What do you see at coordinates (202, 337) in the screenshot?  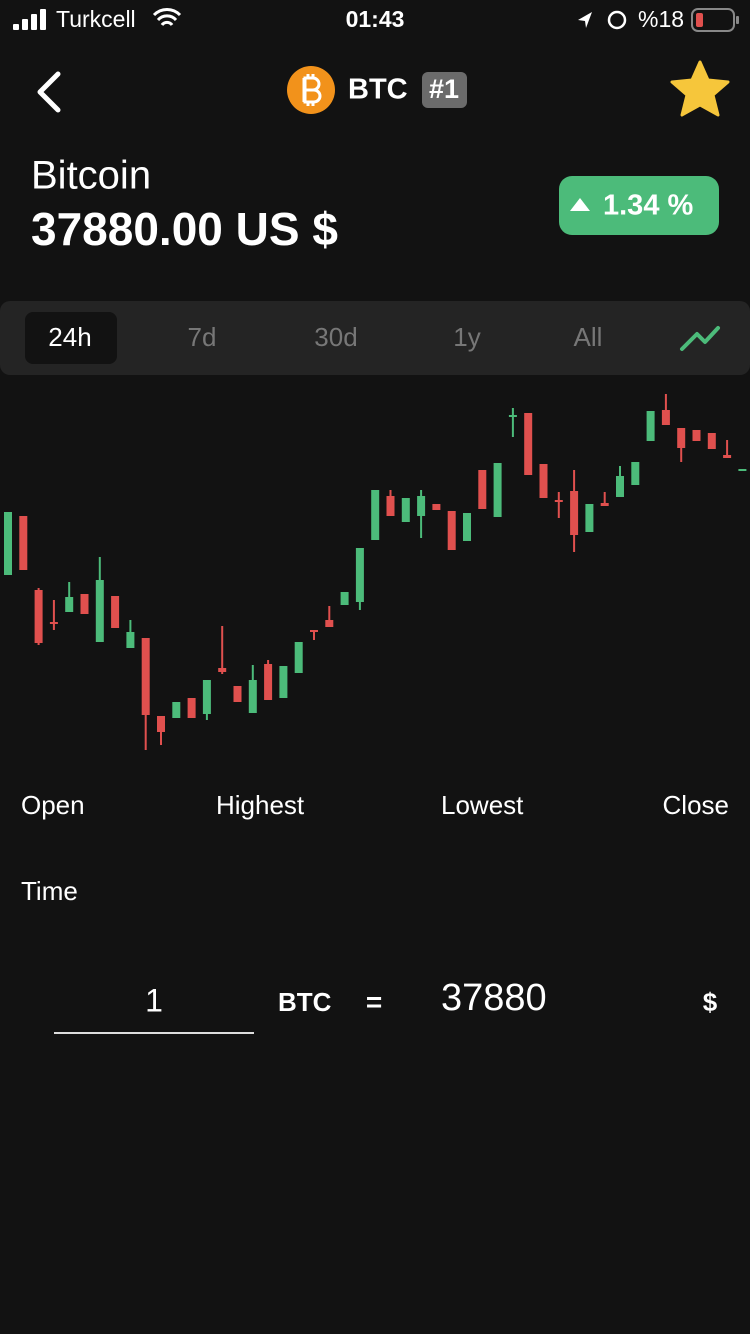 I see `tab: 7d` at bounding box center [202, 337].